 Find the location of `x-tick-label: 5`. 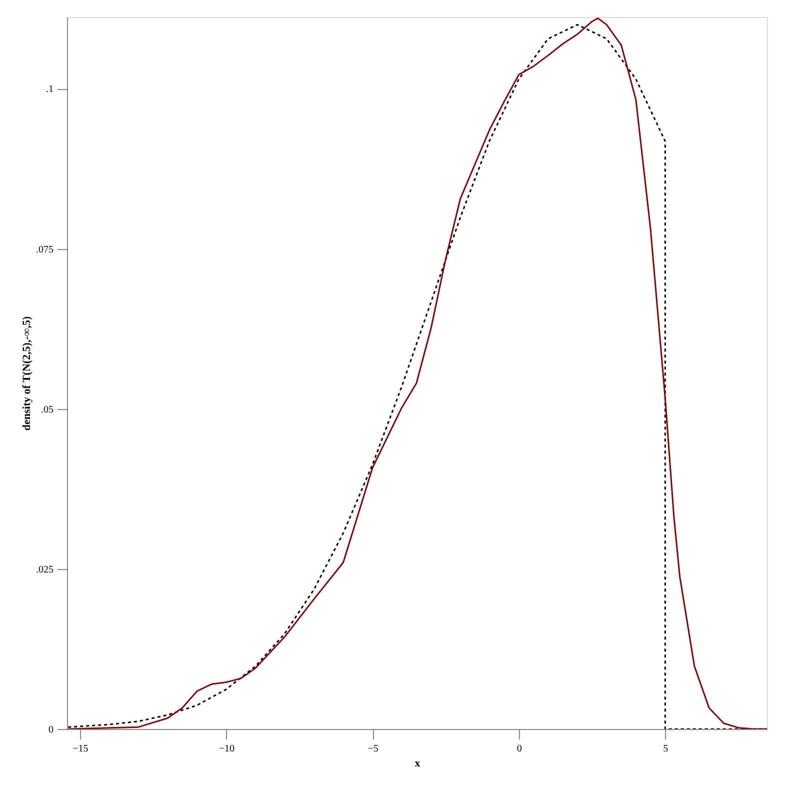

x-tick-label: 5 is located at coordinates (665, 749).